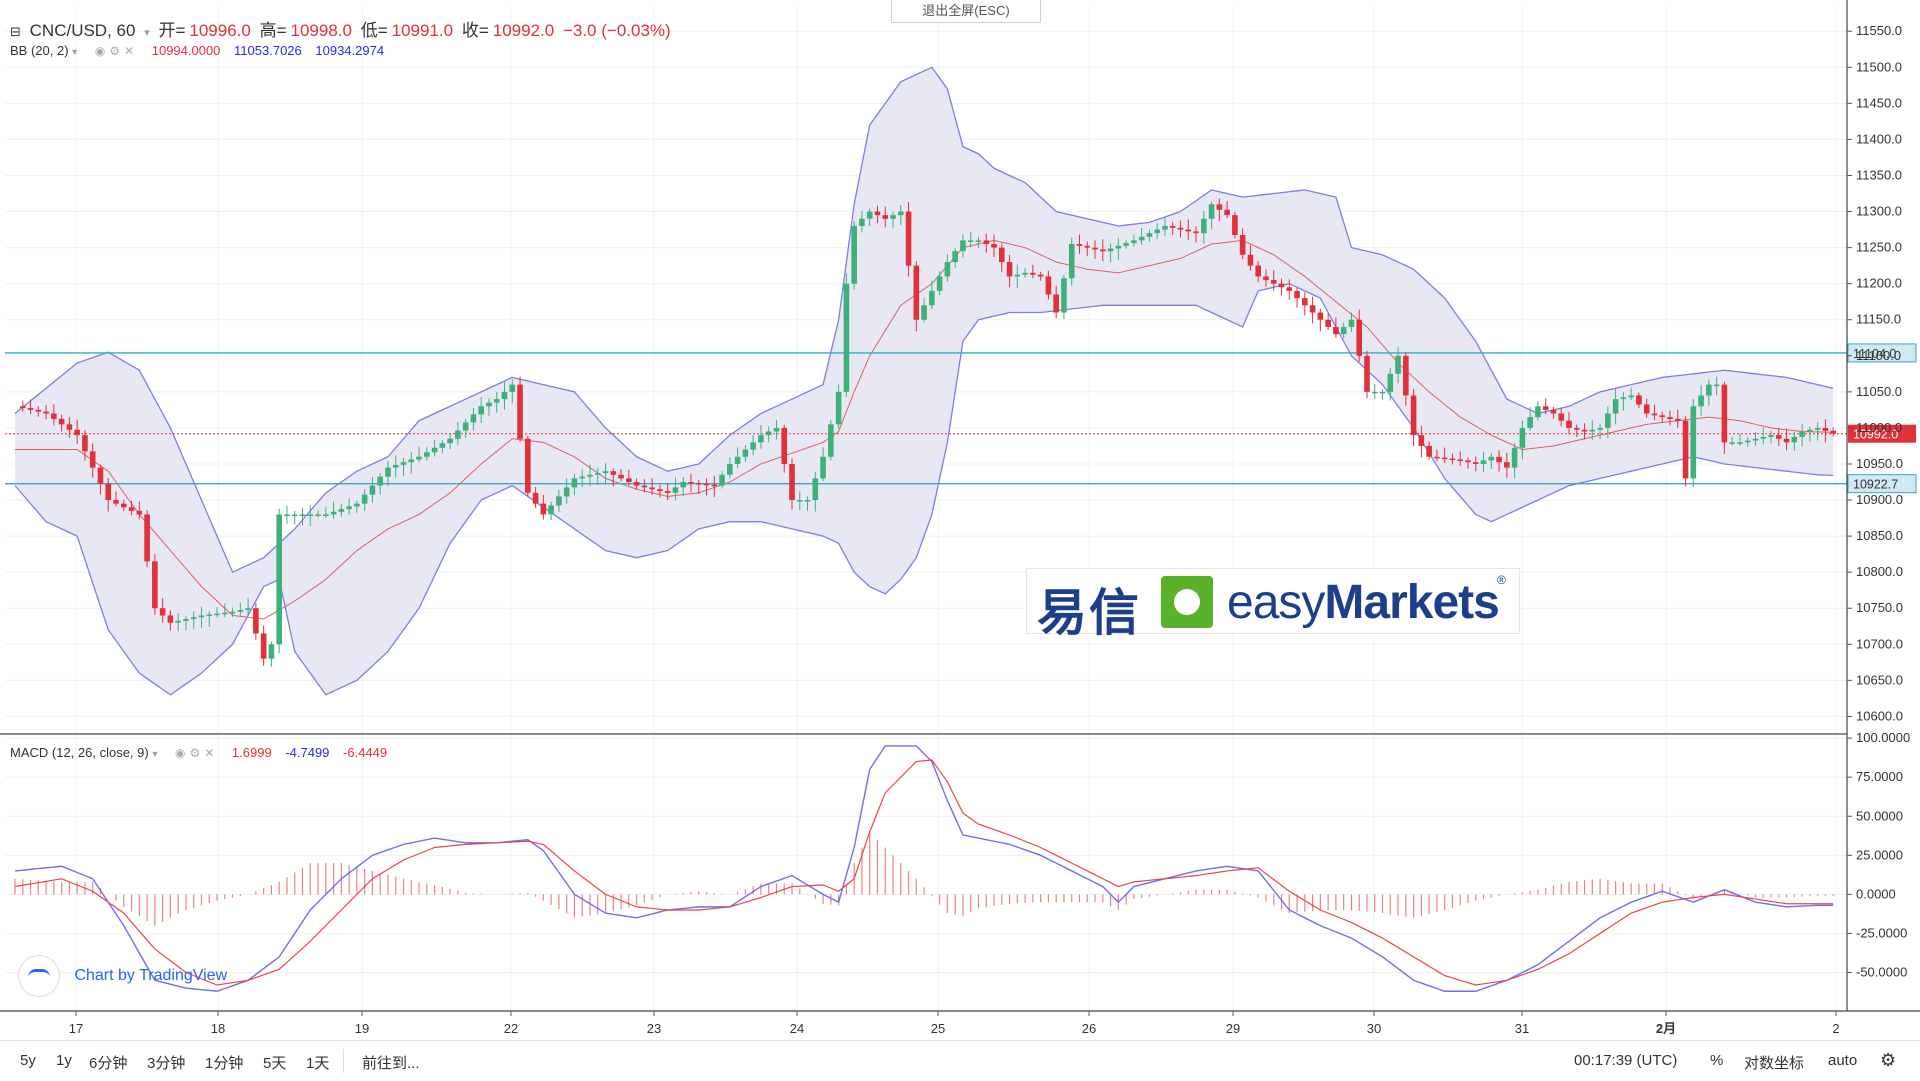 The width and height of the screenshot is (1920, 1081). Describe the element at coordinates (224, 1063) in the screenshot. I see `range-1min: 1分钟` at that location.